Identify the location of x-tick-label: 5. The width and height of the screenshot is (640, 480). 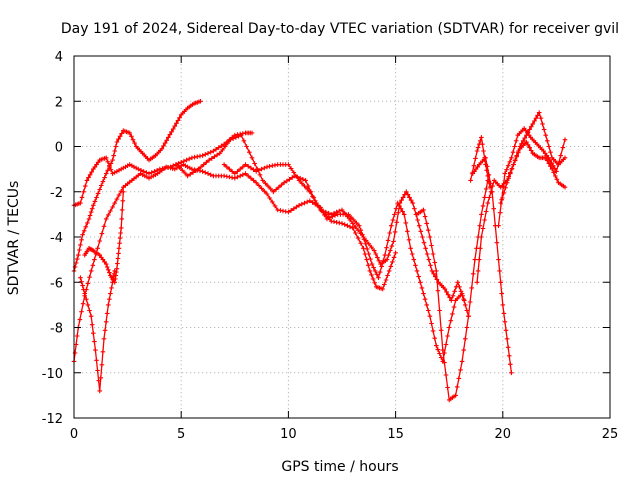
(181, 434).